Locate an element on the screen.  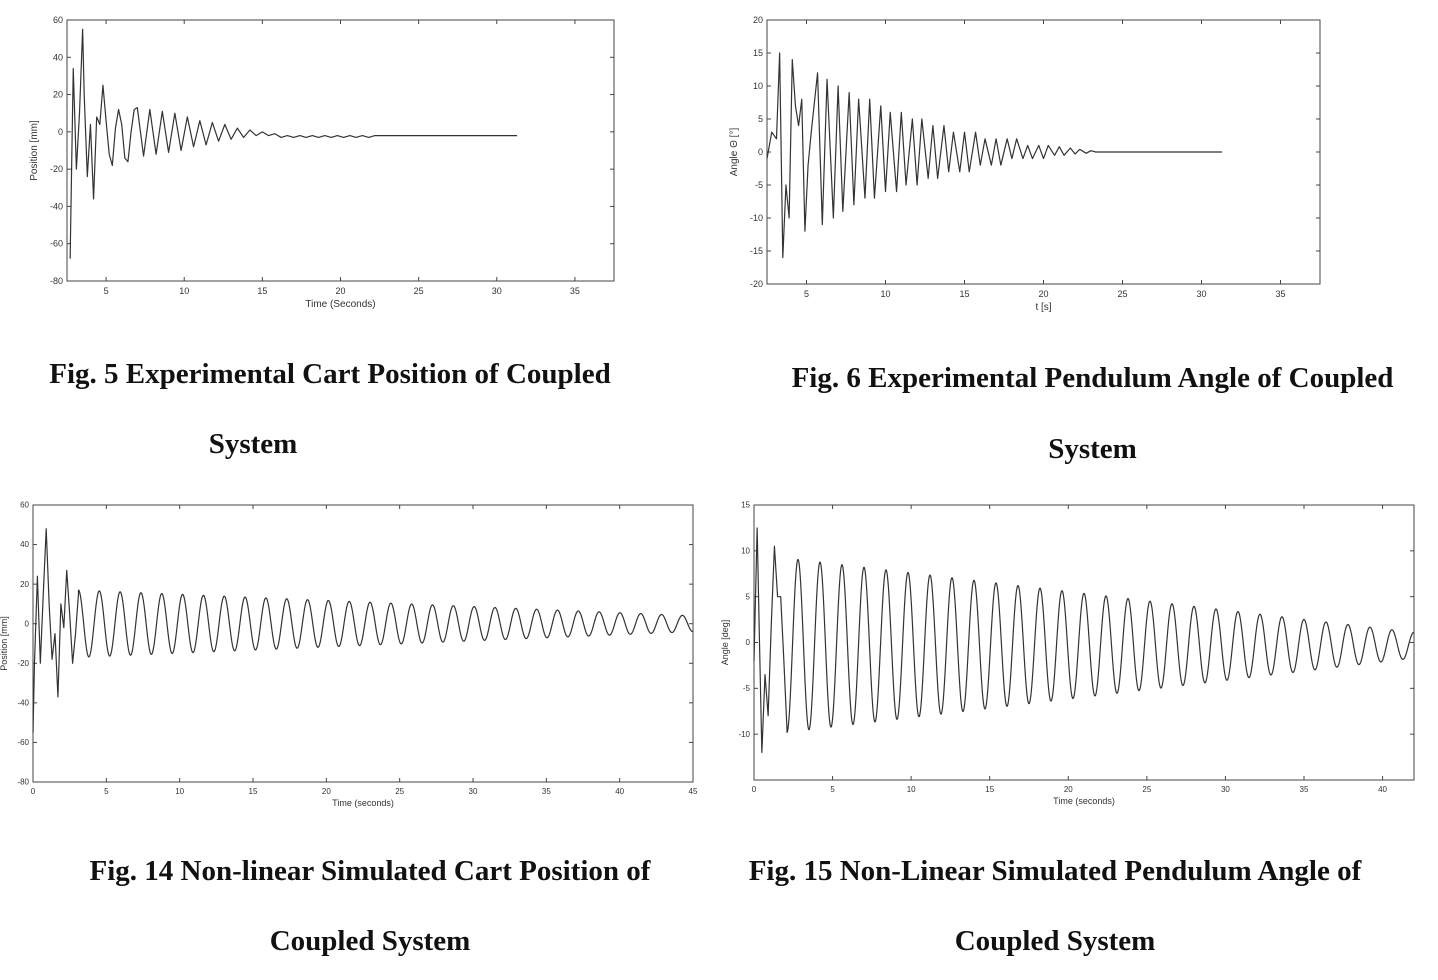
y-axis-label: Angle [deg] is located at coordinates (725, 643).